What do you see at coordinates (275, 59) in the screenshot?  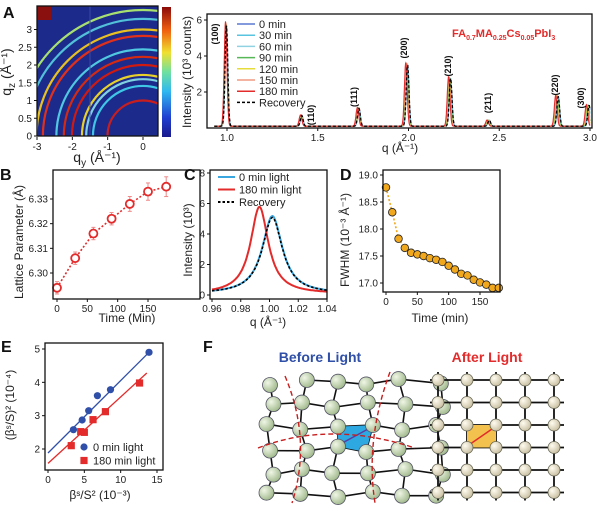 I see `legend-label: 90 min` at bounding box center [275, 59].